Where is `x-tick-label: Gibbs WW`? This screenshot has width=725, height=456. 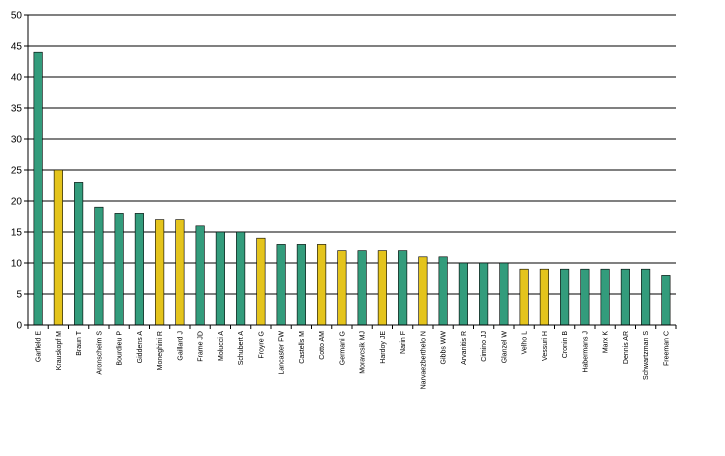 x-tick-label: Gibbs WW is located at coordinates (444, 348).